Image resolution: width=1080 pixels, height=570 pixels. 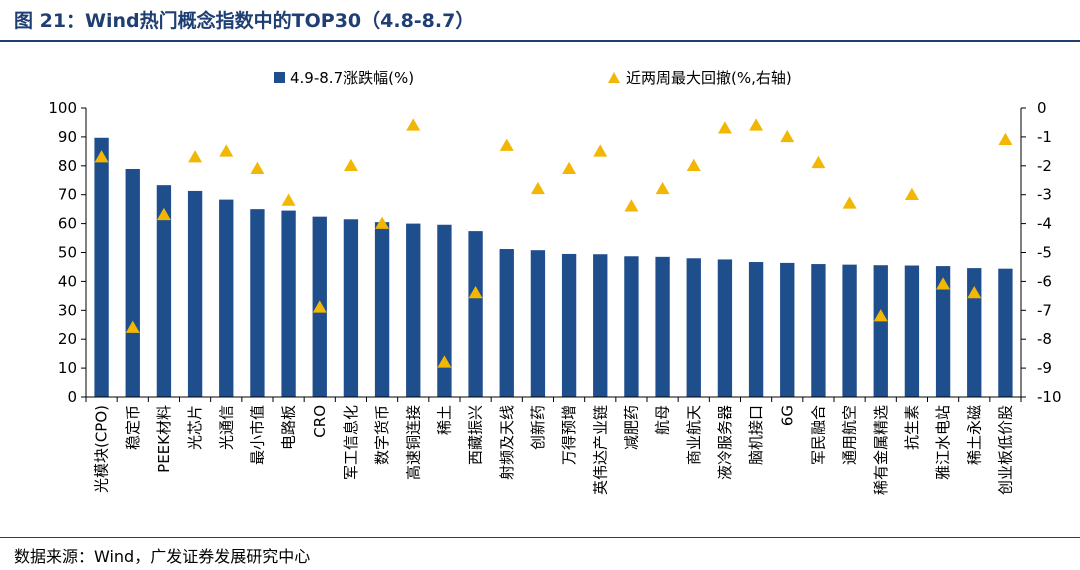 I want to click on legend-bar-swatch, so click(x=279, y=77).